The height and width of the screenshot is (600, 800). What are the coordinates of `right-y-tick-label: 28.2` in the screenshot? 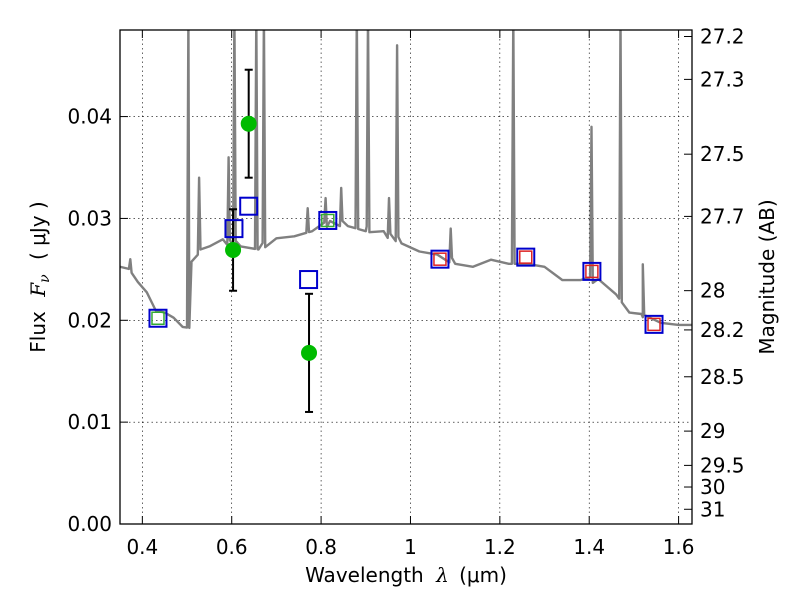 It's located at (722, 330).